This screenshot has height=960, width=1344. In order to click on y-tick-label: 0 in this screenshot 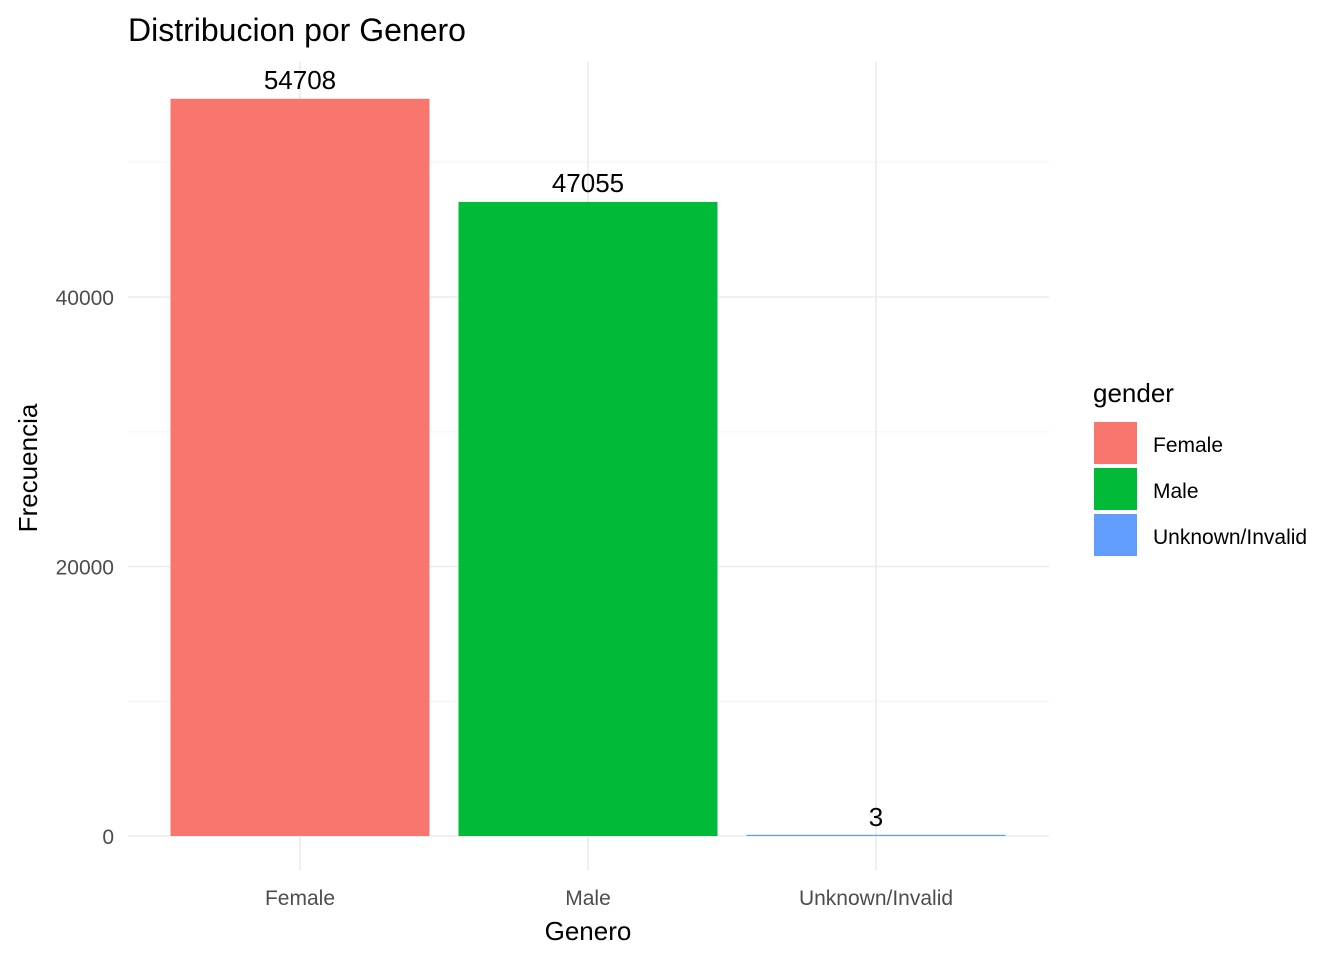, I will do `click(108, 837)`.